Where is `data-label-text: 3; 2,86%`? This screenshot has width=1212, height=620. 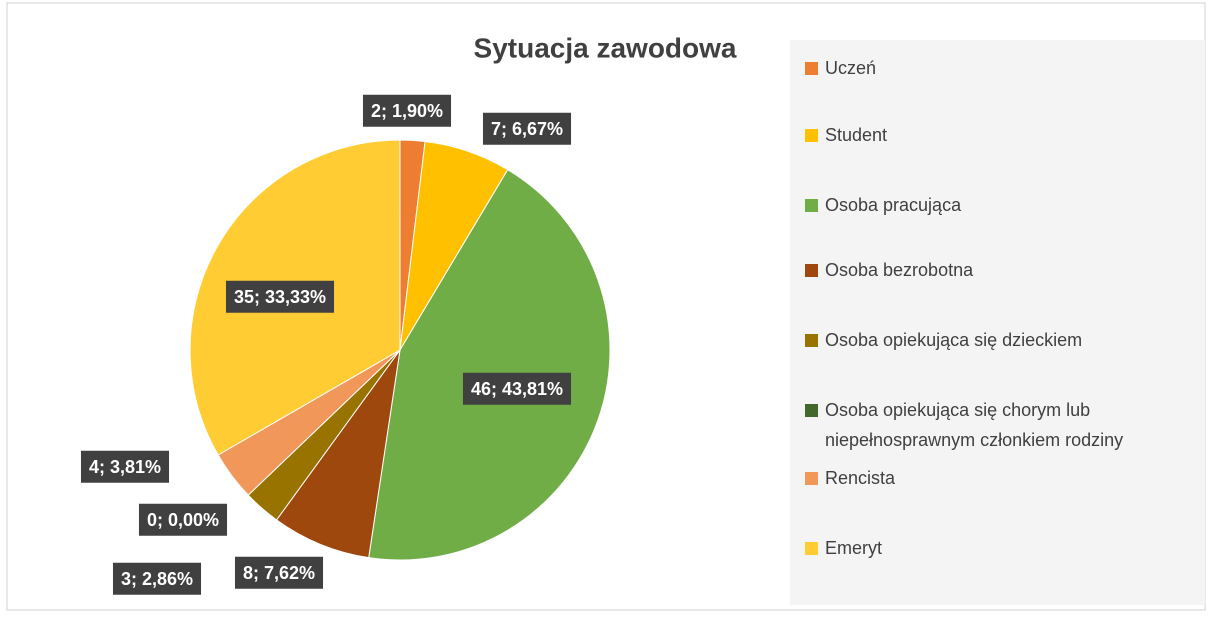
data-label-text: 3; 2,86% is located at coordinates (157, 579).